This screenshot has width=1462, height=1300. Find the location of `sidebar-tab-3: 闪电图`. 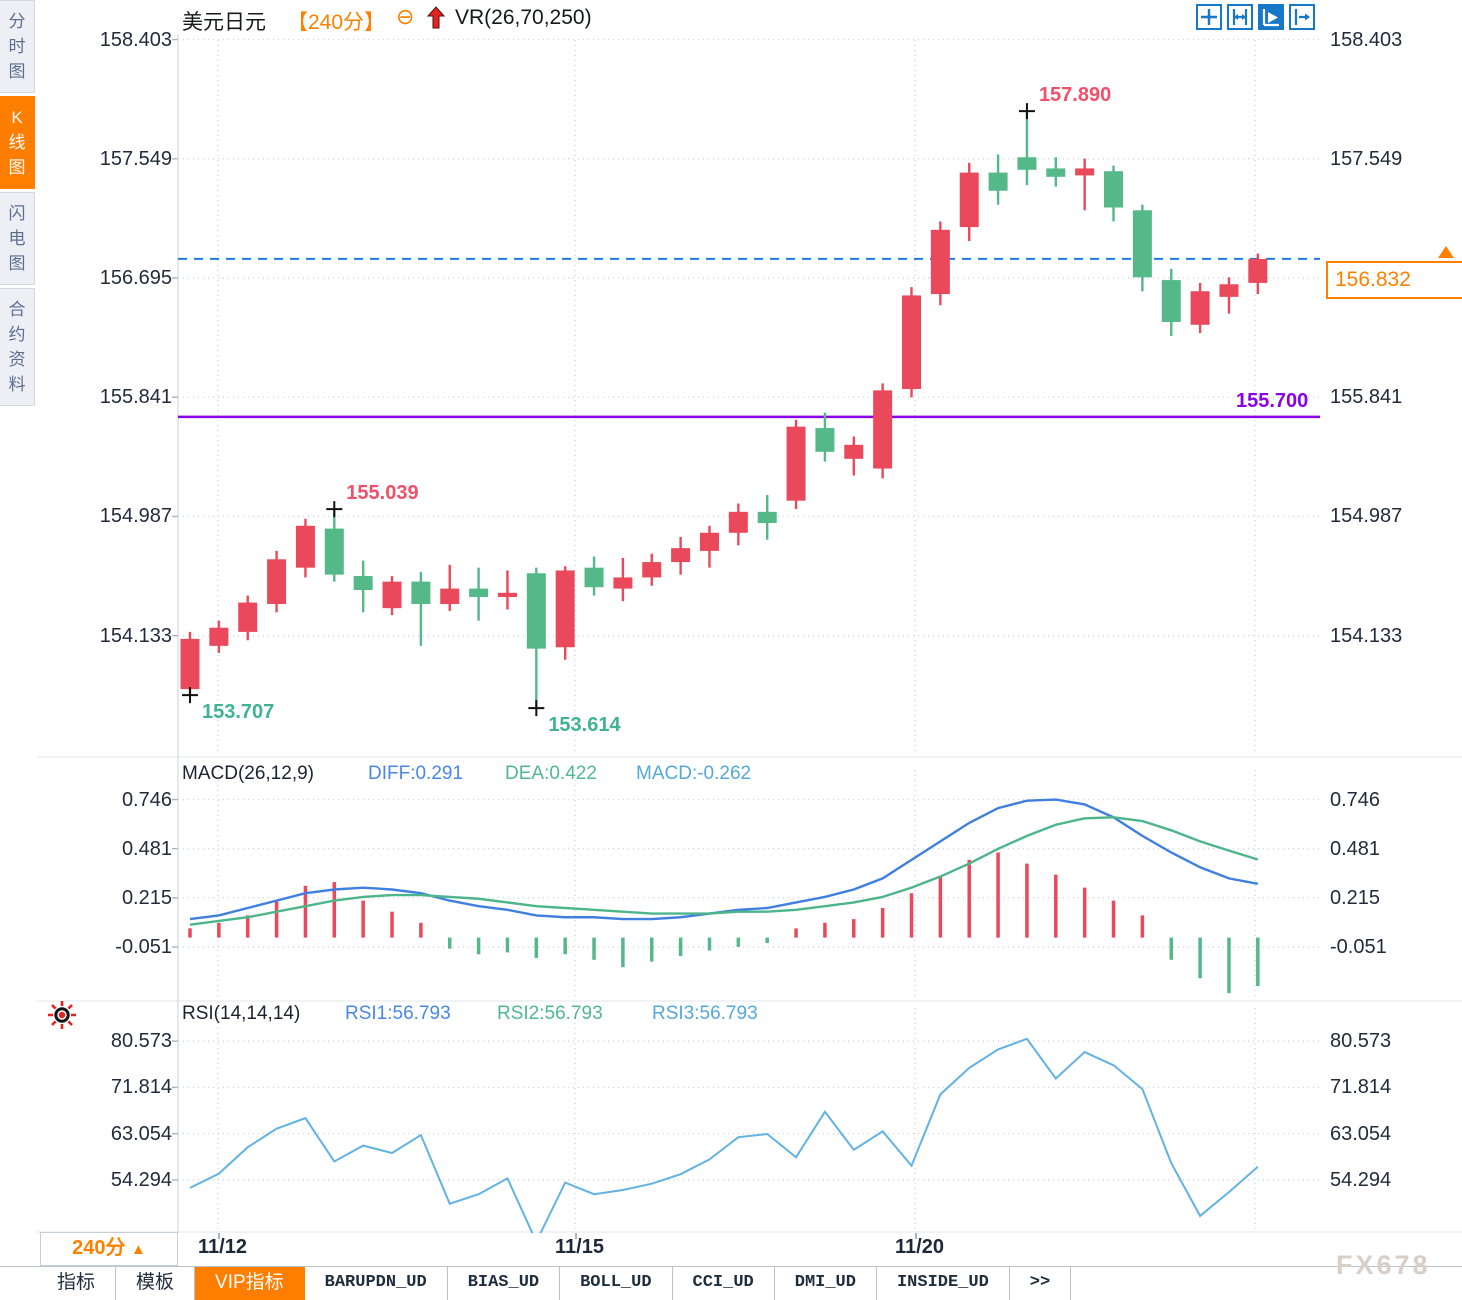

sidebar-tab-3: 闪电图 is located at coordinates (17, 238).